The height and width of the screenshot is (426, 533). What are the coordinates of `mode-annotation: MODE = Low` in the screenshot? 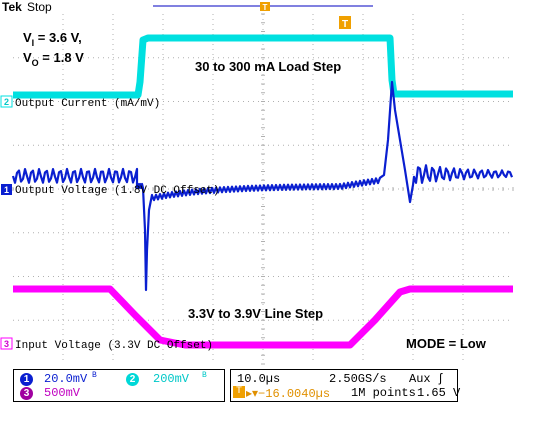 It's located at (446, 343).